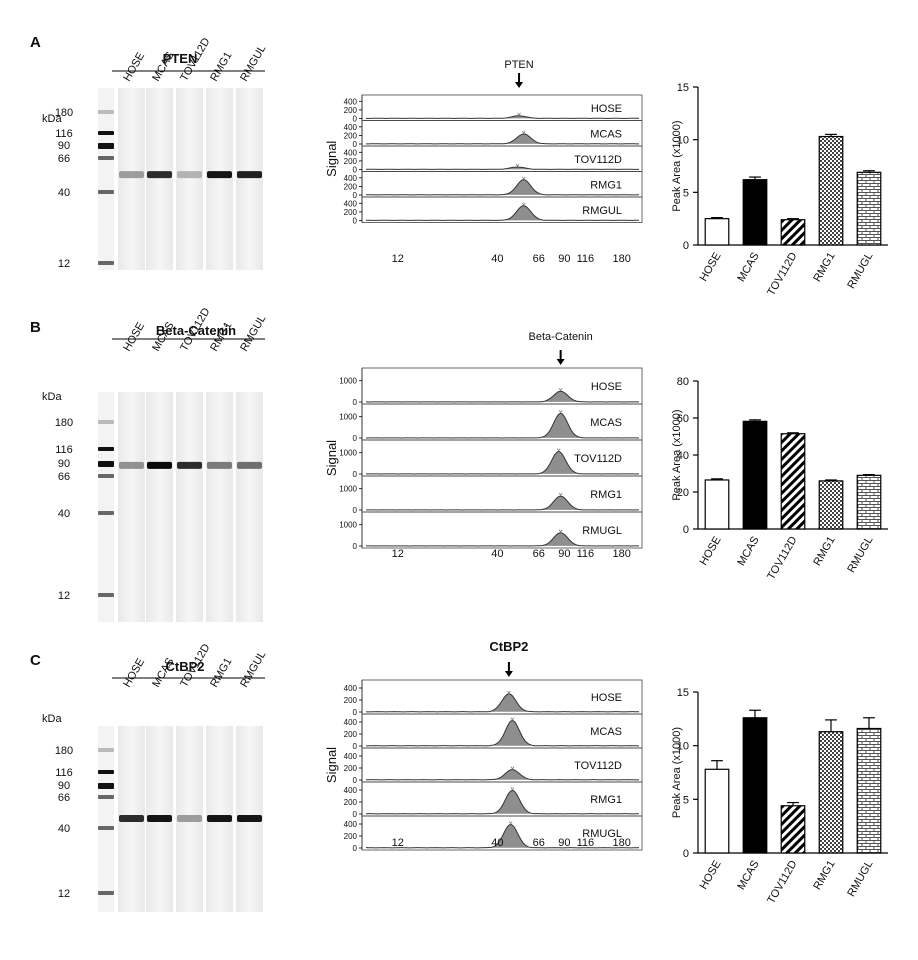 The image size is (918, 960). I want to click on x-tick-label: 116, so click(586, 843).